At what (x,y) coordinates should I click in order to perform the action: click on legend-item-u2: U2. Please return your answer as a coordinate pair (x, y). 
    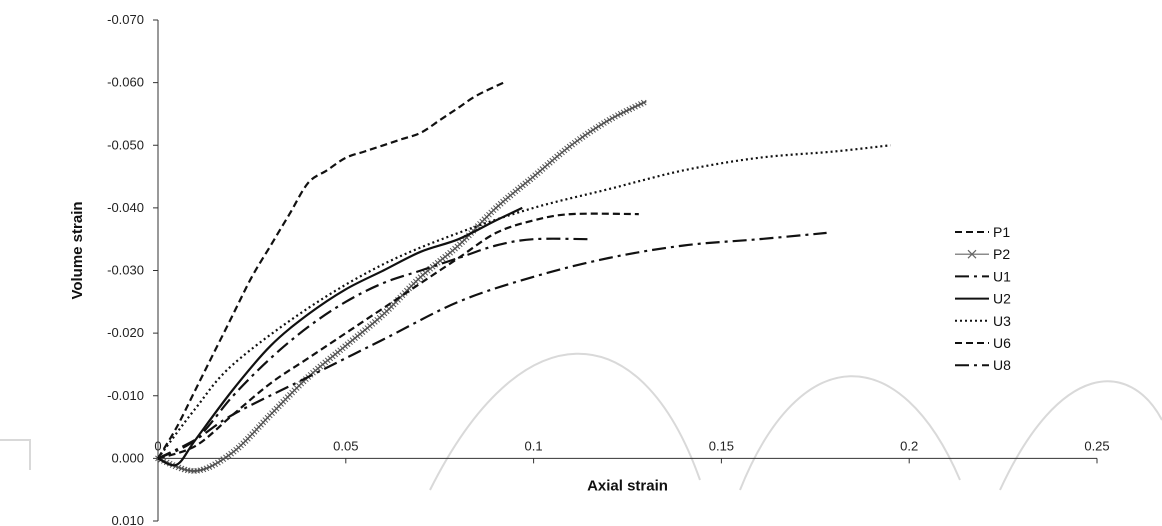
    Looking at the image, I should click on (983, 299).